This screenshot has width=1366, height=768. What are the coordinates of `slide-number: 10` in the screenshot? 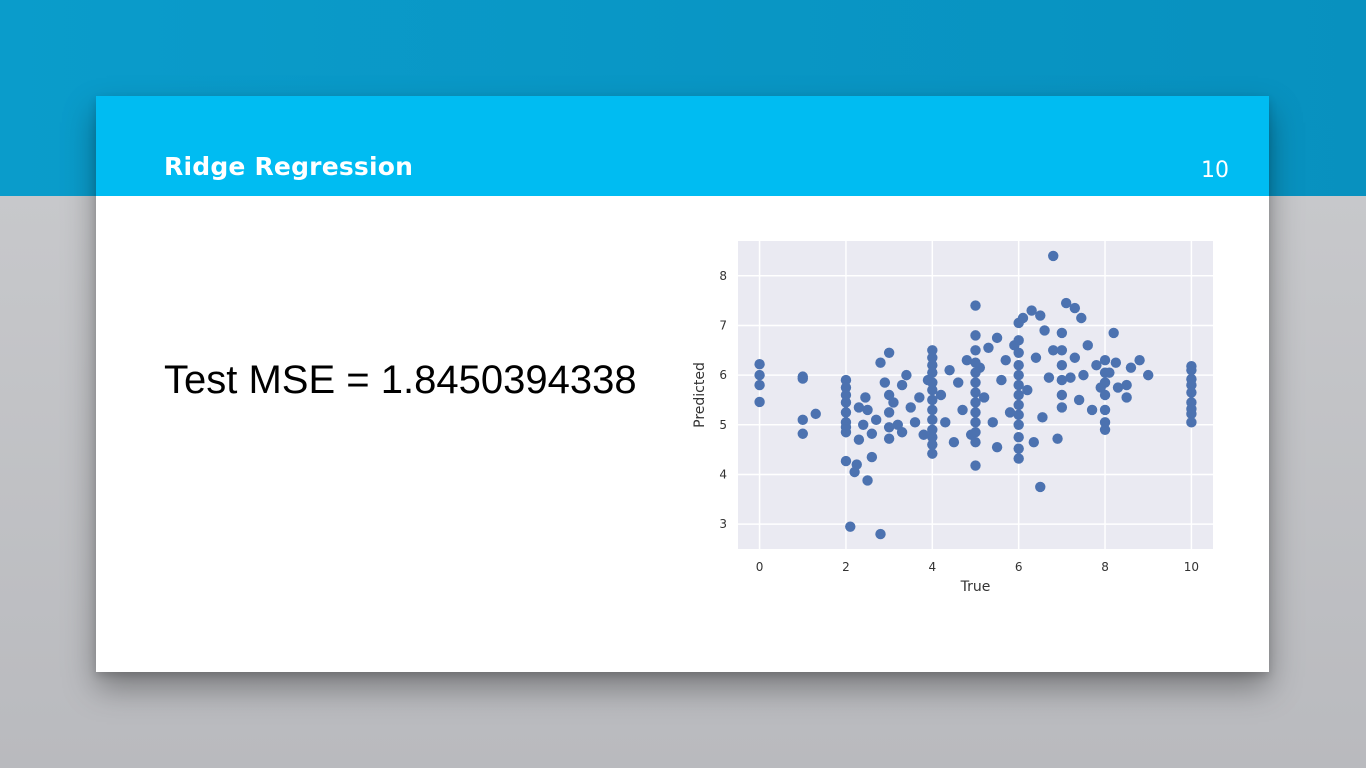 It's located at (1215, 170).